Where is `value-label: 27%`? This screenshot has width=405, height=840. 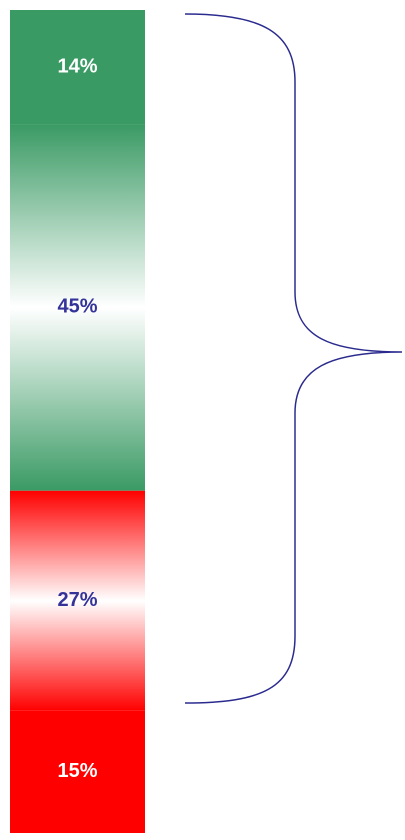 value-label: 27% is located at coordinates (77, 600).